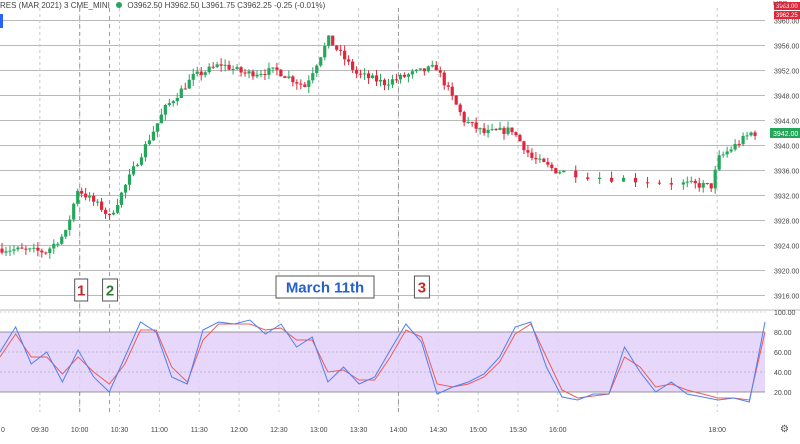  I want to click on settings-gear-icon: ⚙, so click(784, 429).